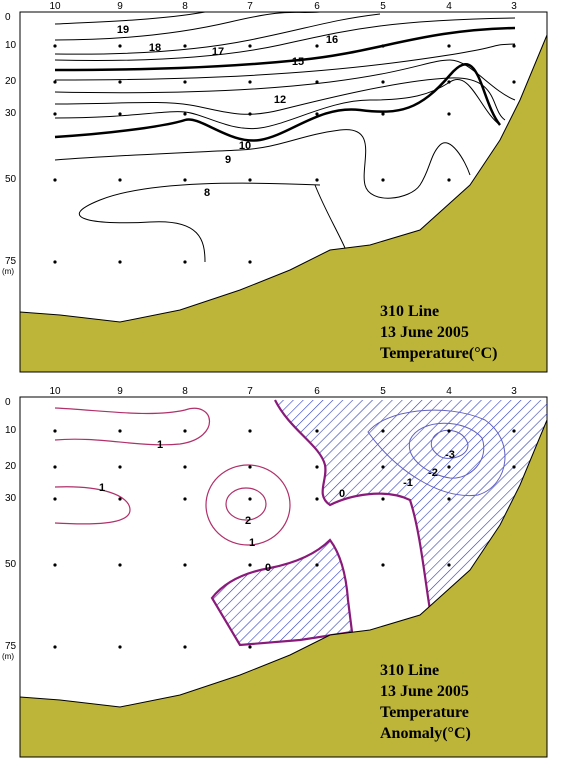 The image size is (567, 780). What do you see at coordinates (383, 391) in the screenshot?
I see `station-label: 5` at bounding box center [383, 391].